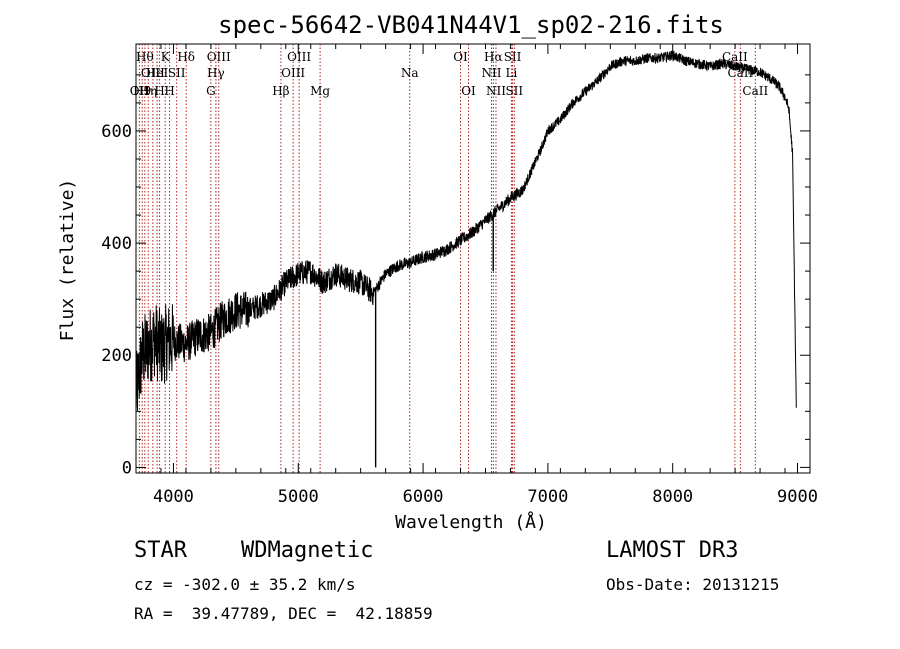  What do you see at coordinates (127, 468) in the screenshot?
I see `y-tick-label-0: 0` at bounding box center [127, 468].